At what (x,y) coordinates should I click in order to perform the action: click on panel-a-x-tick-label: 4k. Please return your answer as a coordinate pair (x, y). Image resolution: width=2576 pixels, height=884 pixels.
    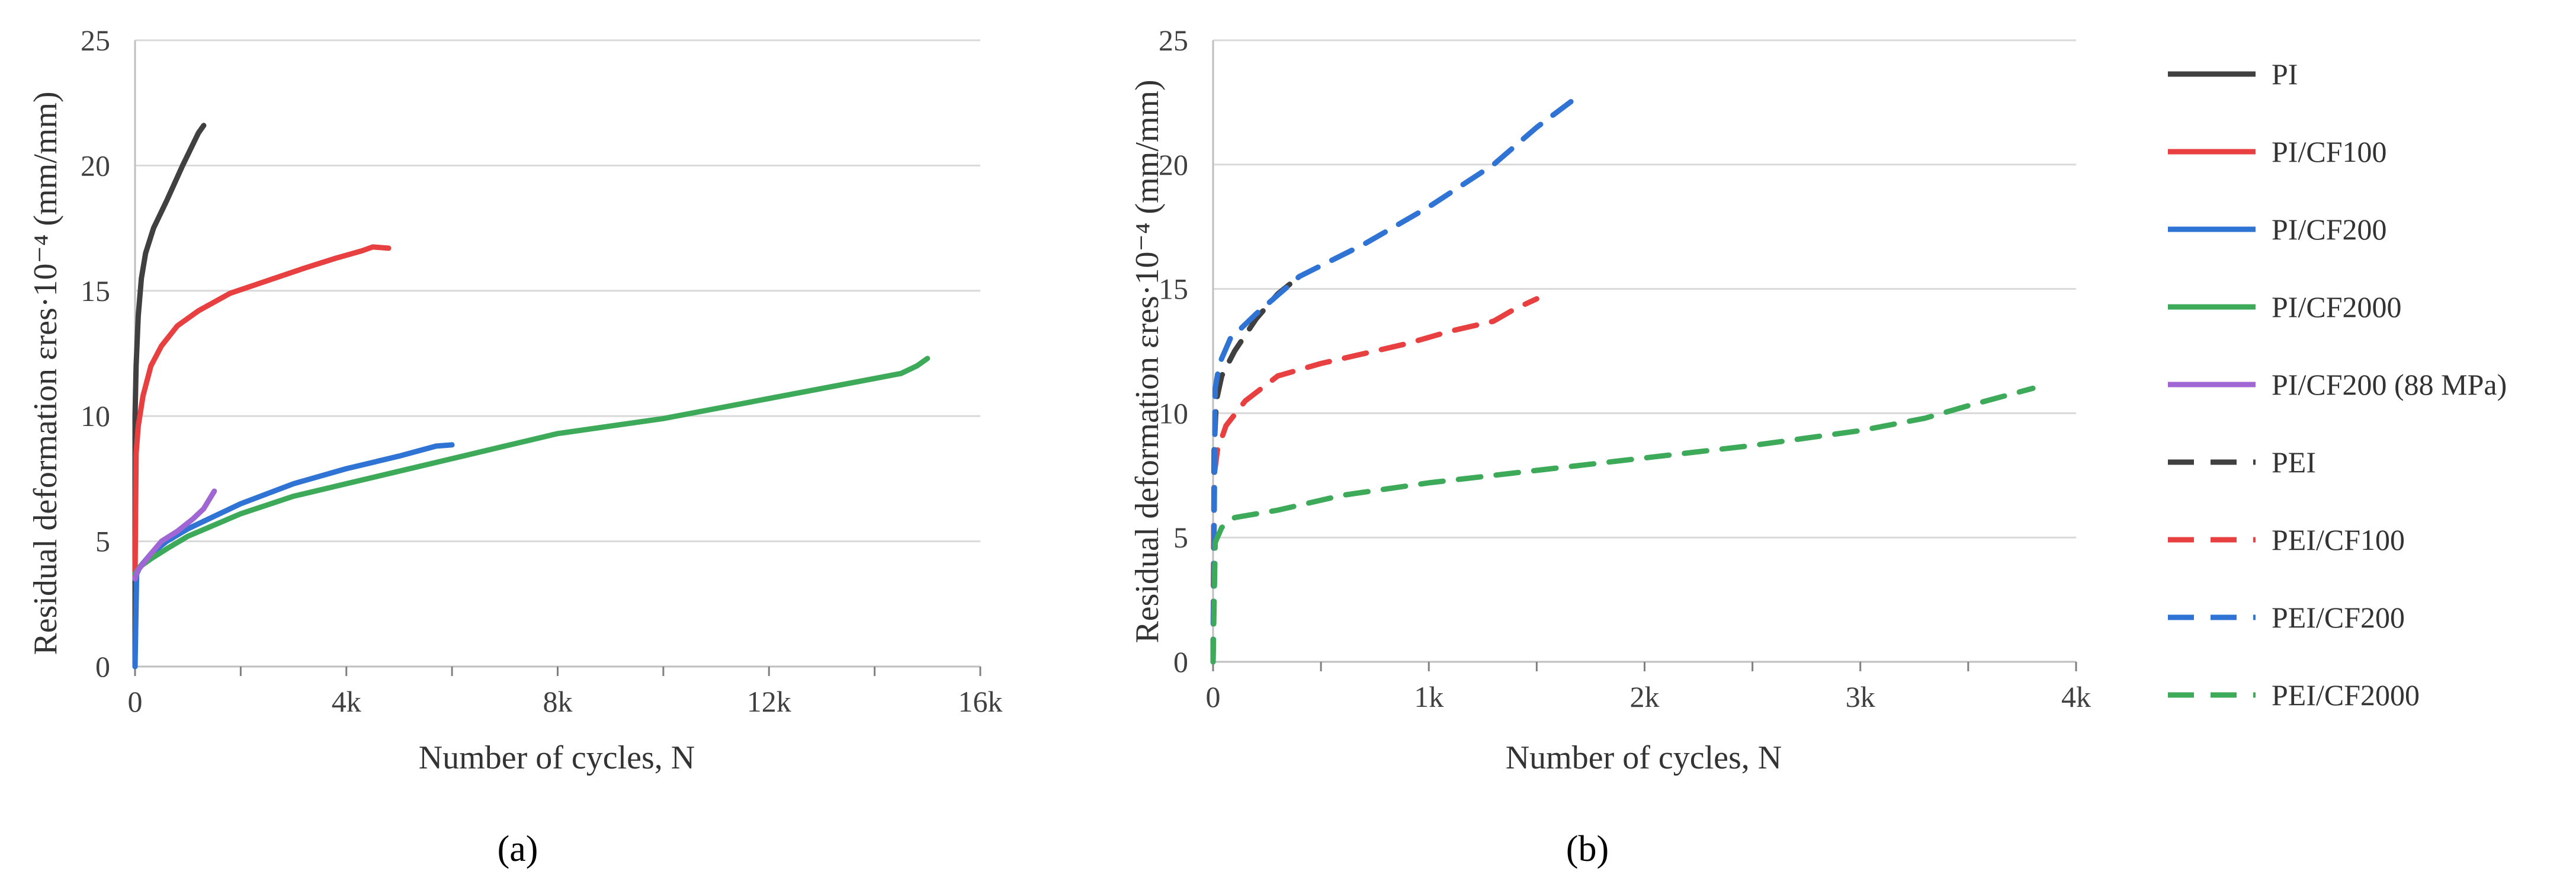
    Looking at the image, I should click on (346, 701).